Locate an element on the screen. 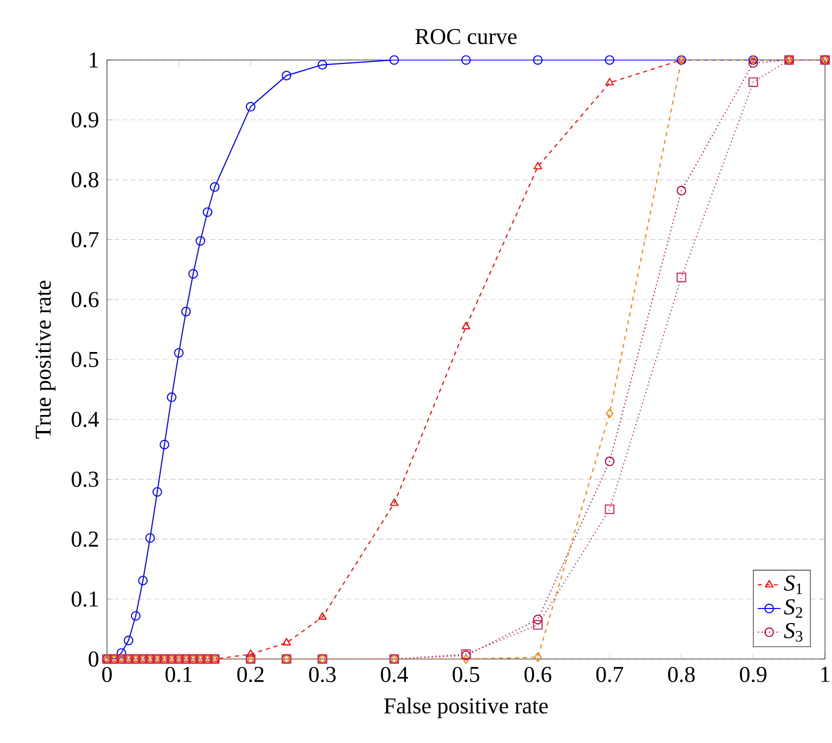  x-axis-title: False positive rate is located at coordinates (466, 708).